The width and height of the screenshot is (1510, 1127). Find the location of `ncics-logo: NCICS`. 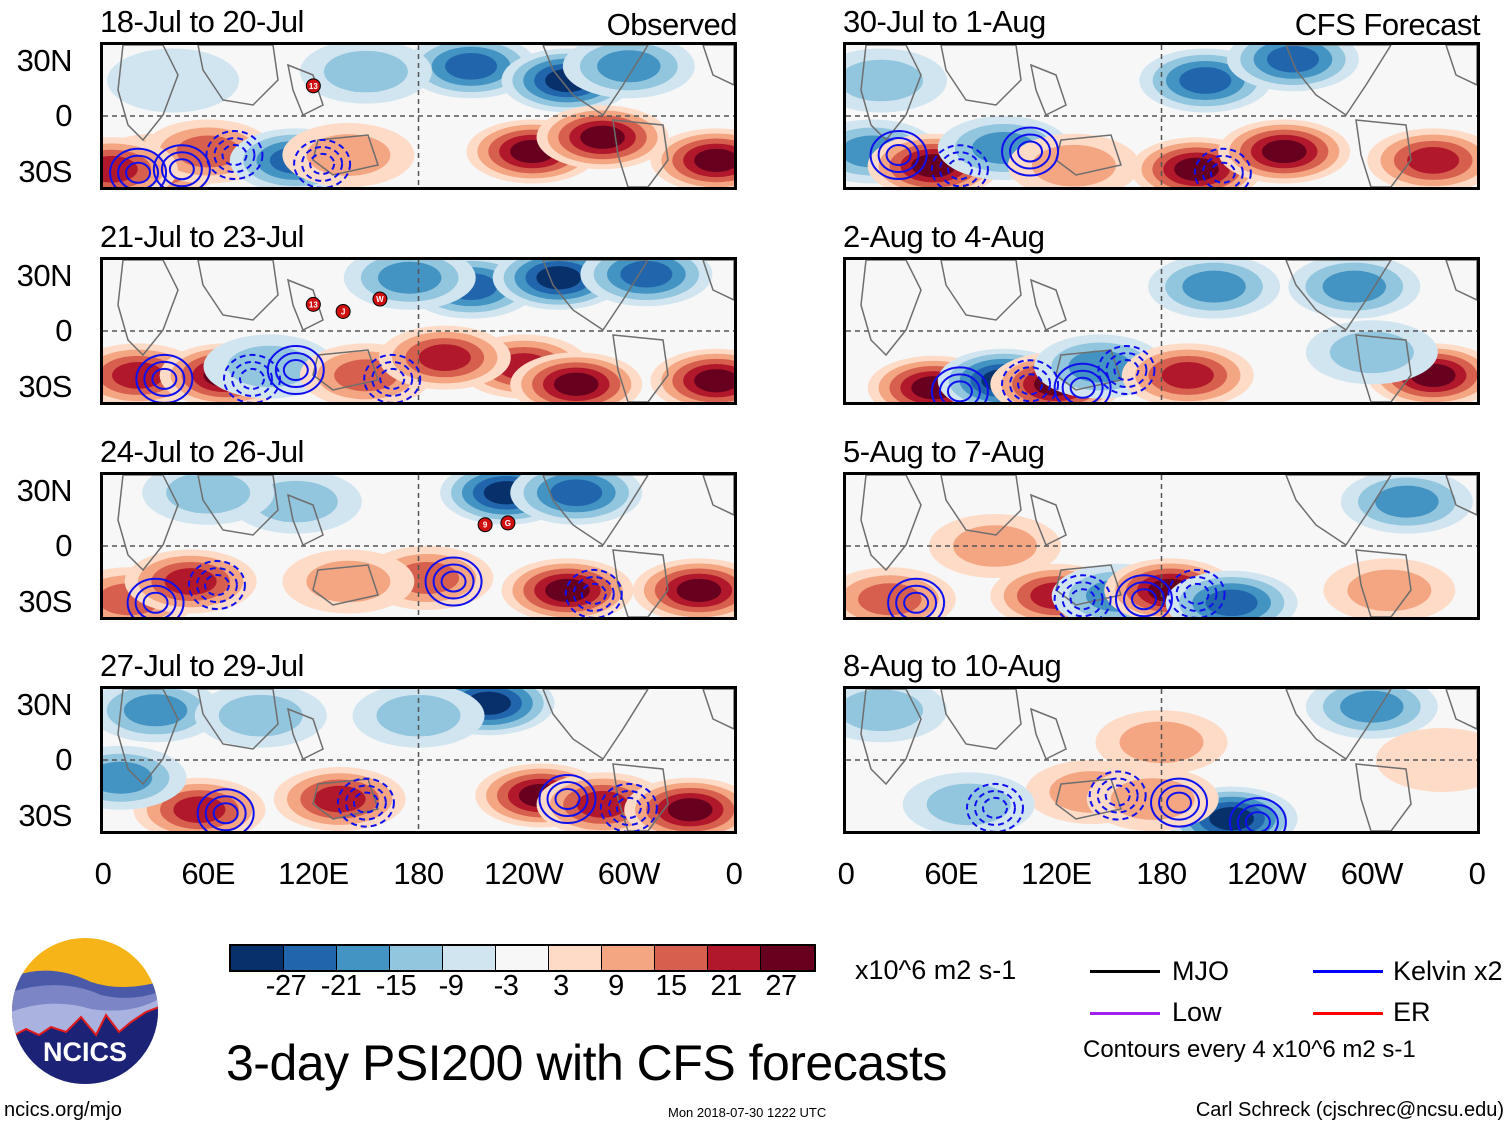

ncics-logo: NCICS is located at coordinates (85, 1011).